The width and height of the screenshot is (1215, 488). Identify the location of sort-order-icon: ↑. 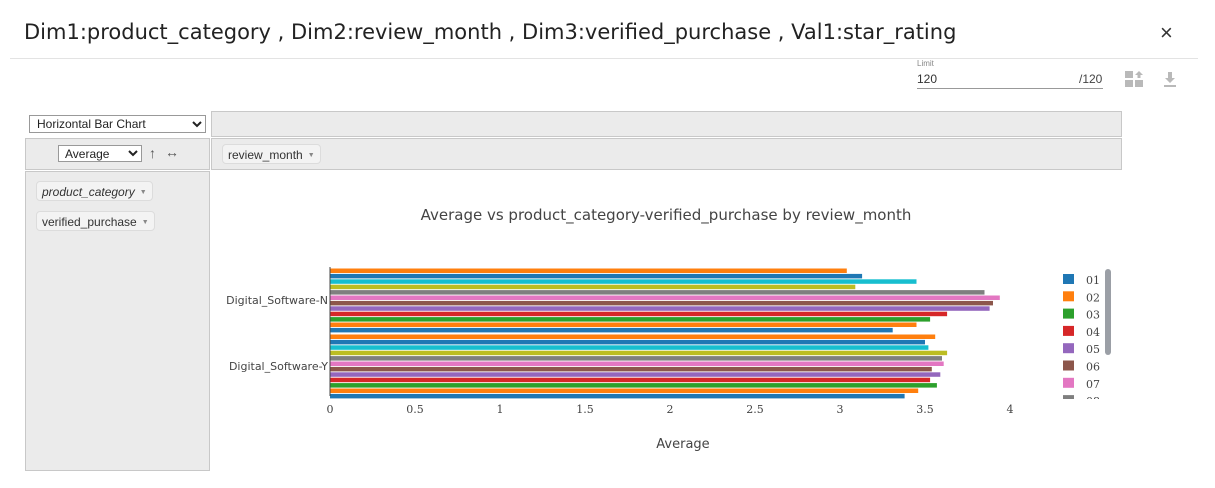
(152, 153).